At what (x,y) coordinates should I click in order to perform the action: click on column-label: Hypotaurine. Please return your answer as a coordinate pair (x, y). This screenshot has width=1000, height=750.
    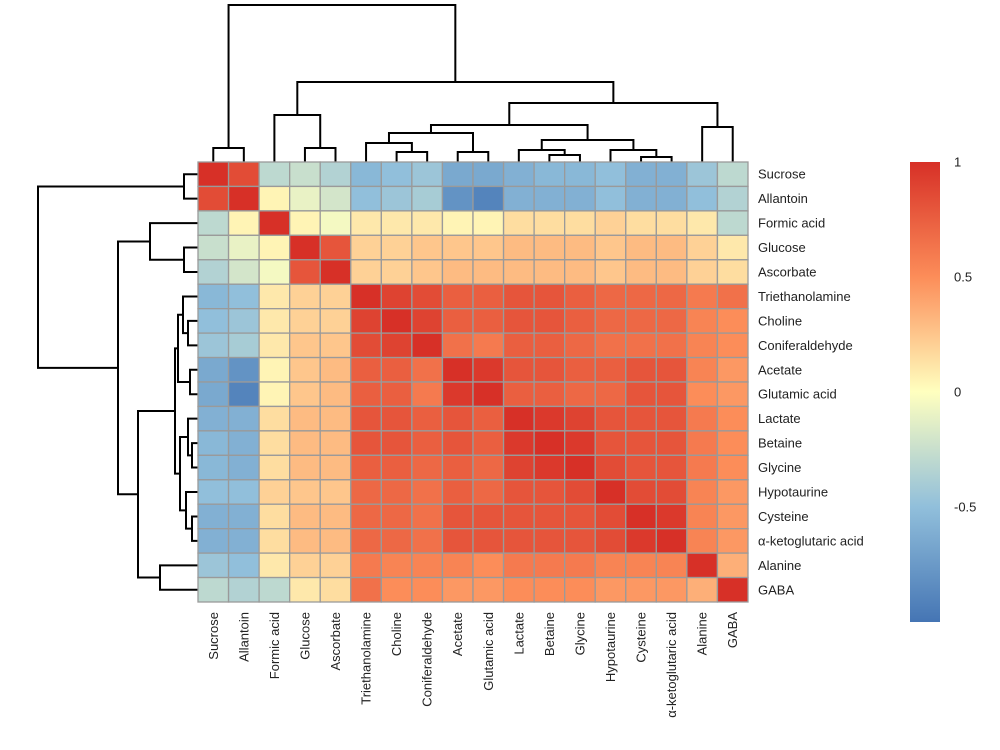
    Looking at the image, I should click on (610, 647).